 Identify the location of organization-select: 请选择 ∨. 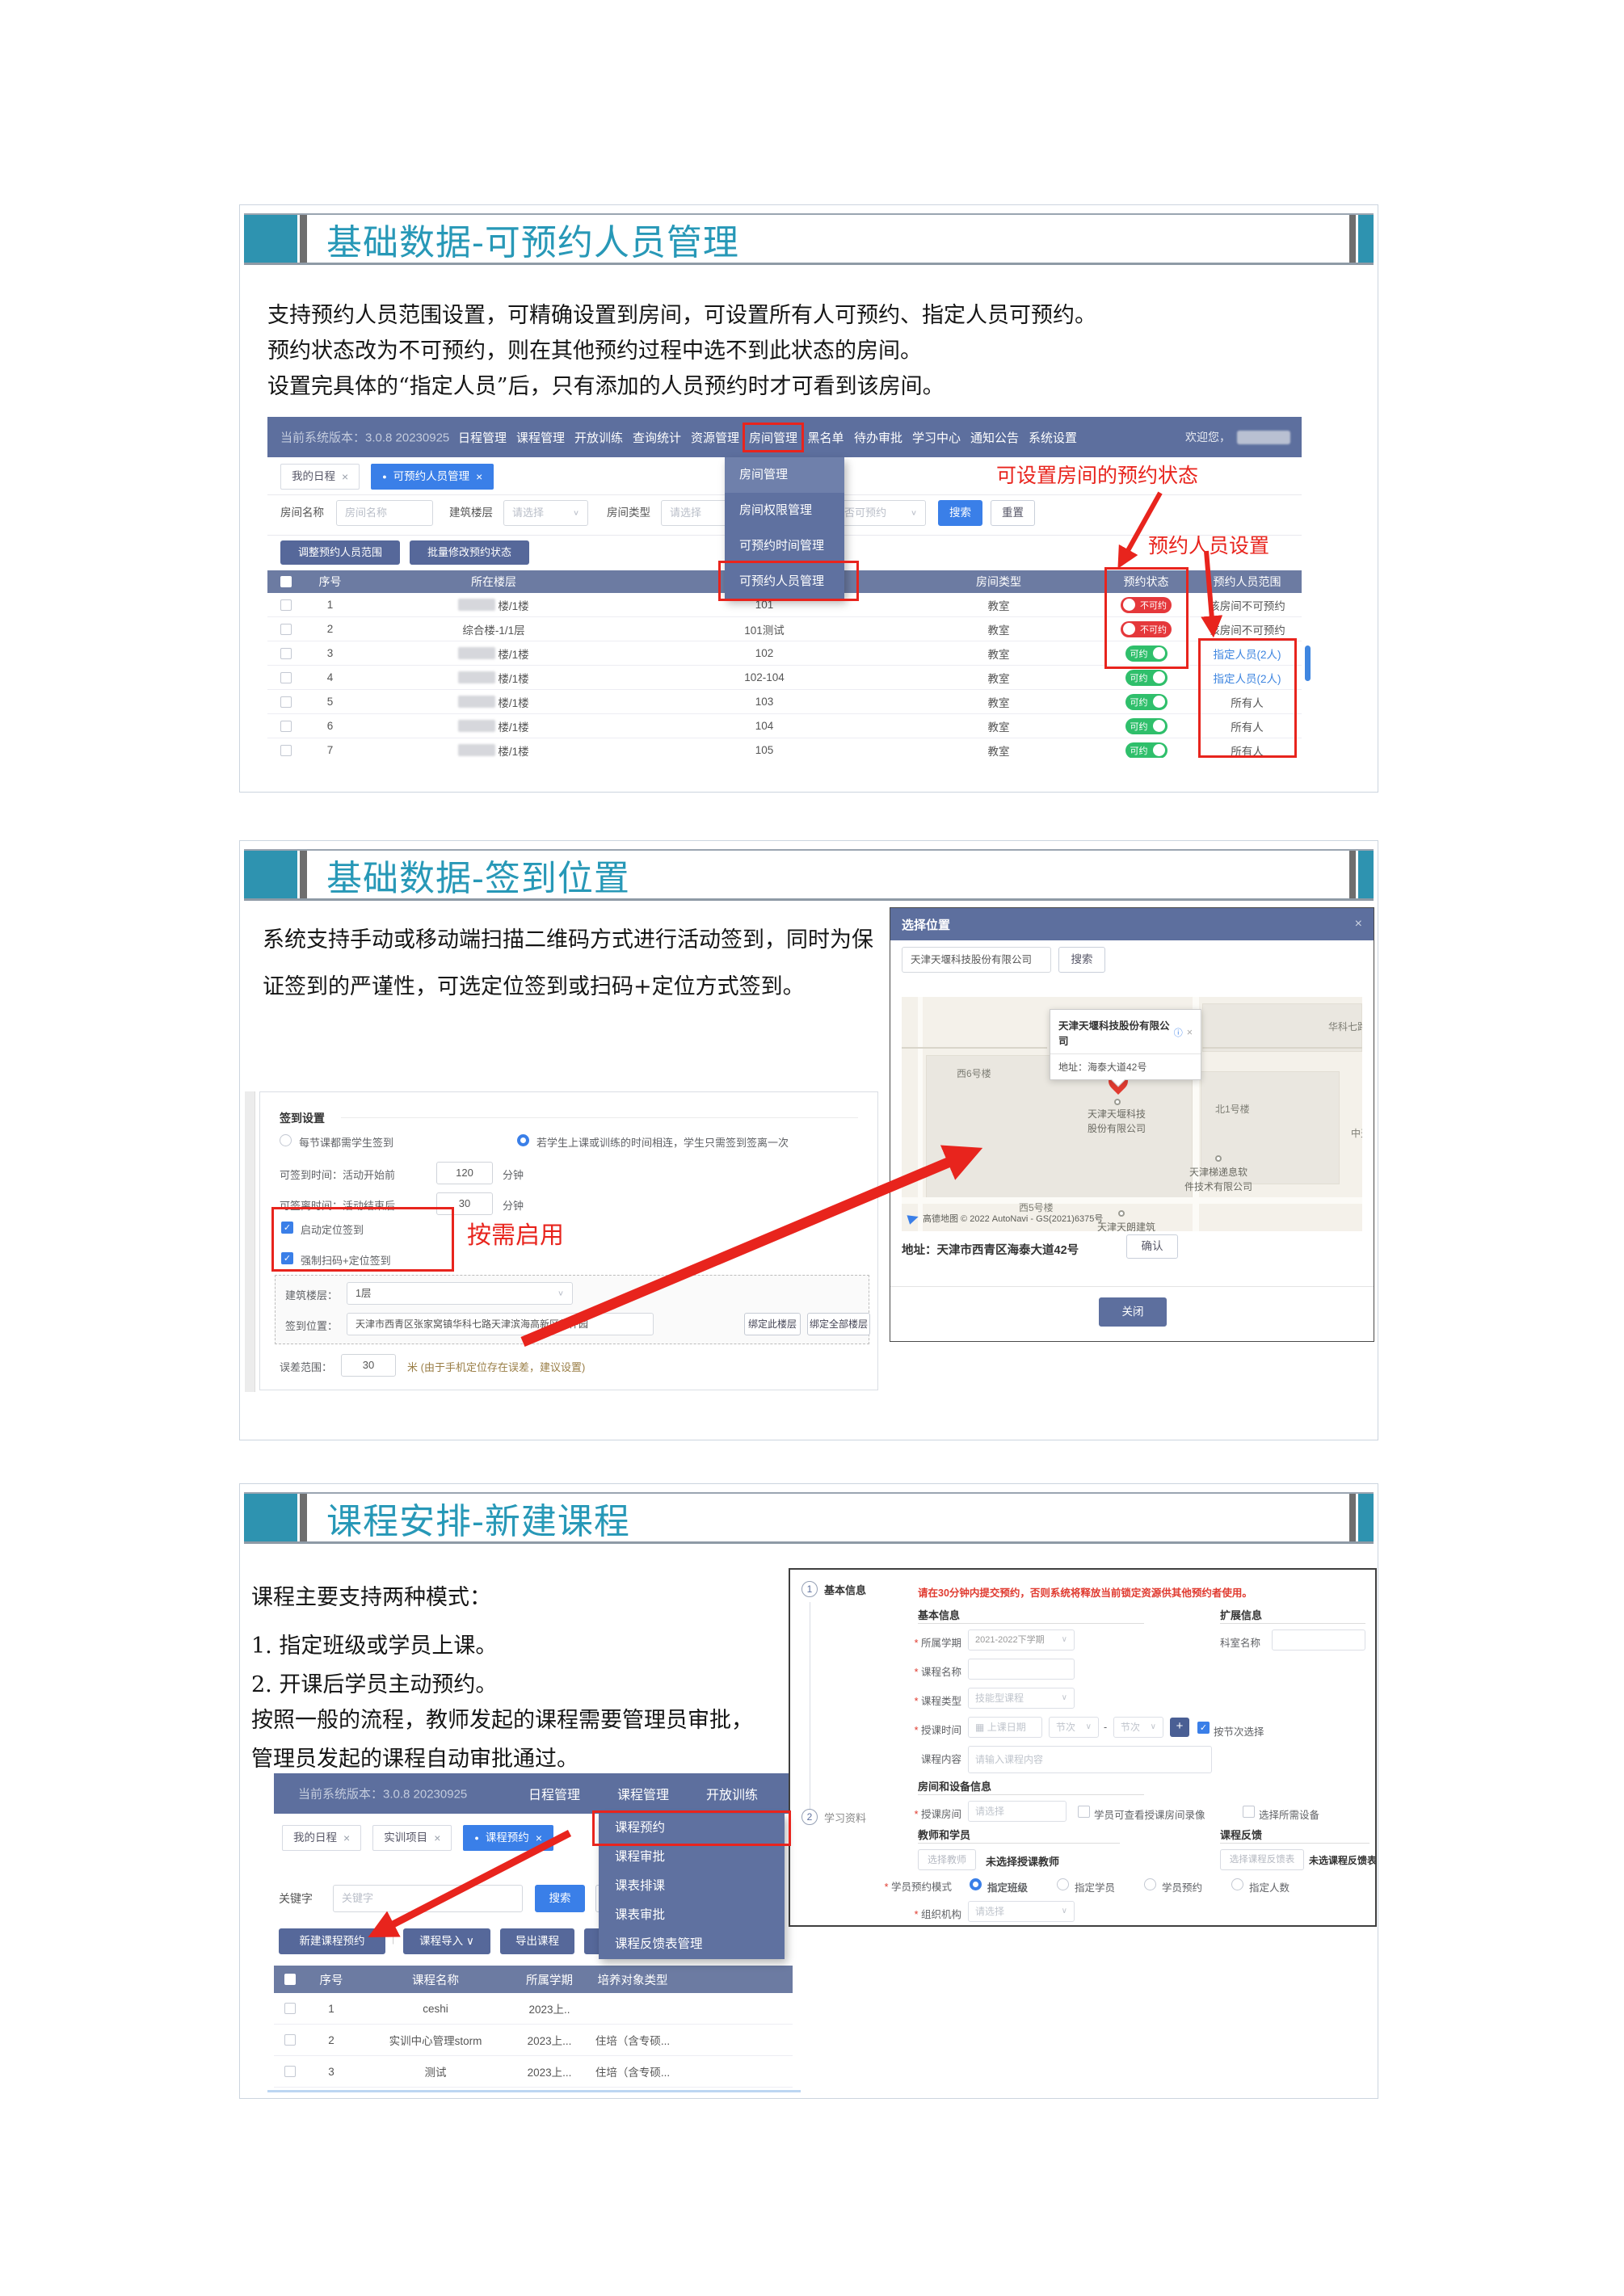
(1021, 1911).